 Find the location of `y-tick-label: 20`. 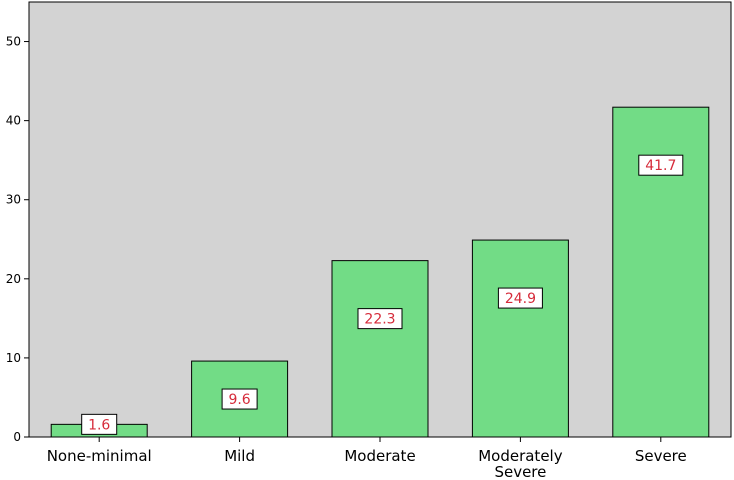

y-tick-label: 20 is located at coordinates (13, 279).